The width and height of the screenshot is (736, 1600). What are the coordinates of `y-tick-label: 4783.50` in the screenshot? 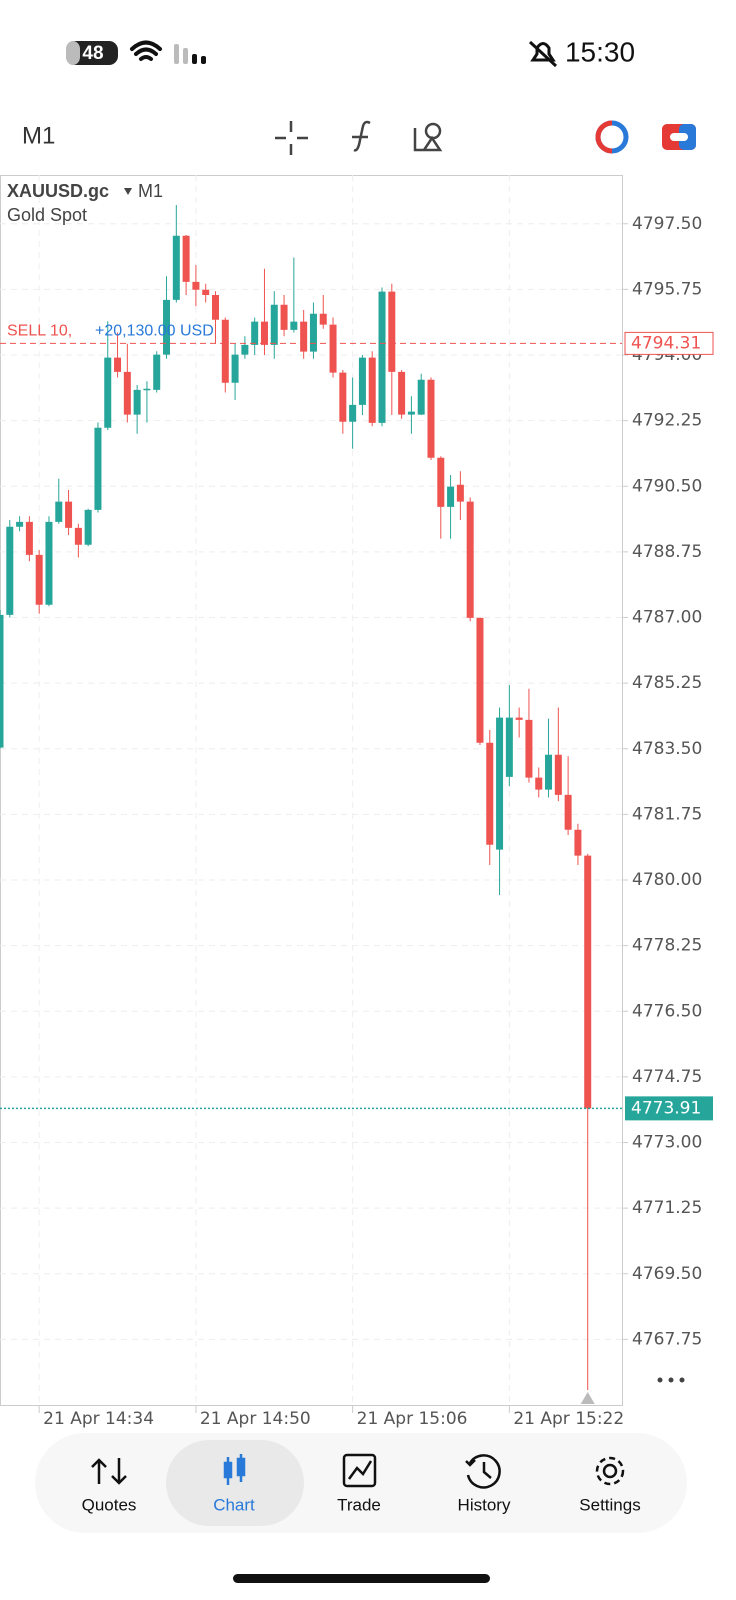 It's located at (667, 749).